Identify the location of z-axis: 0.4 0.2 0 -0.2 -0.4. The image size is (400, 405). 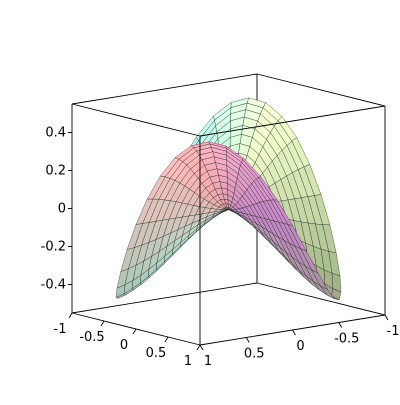
(56, 209).